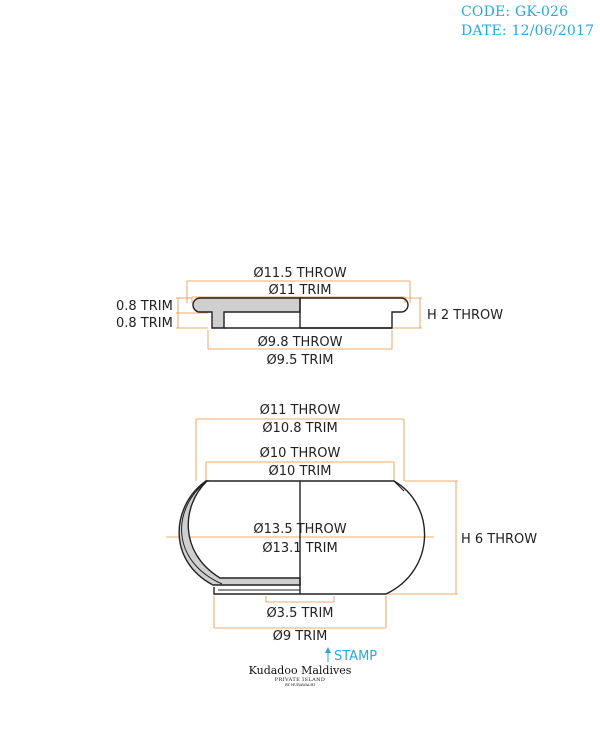  Describe the element at coordinates (316, 537) in the screenshot. I see `bowl-outline` at that location.